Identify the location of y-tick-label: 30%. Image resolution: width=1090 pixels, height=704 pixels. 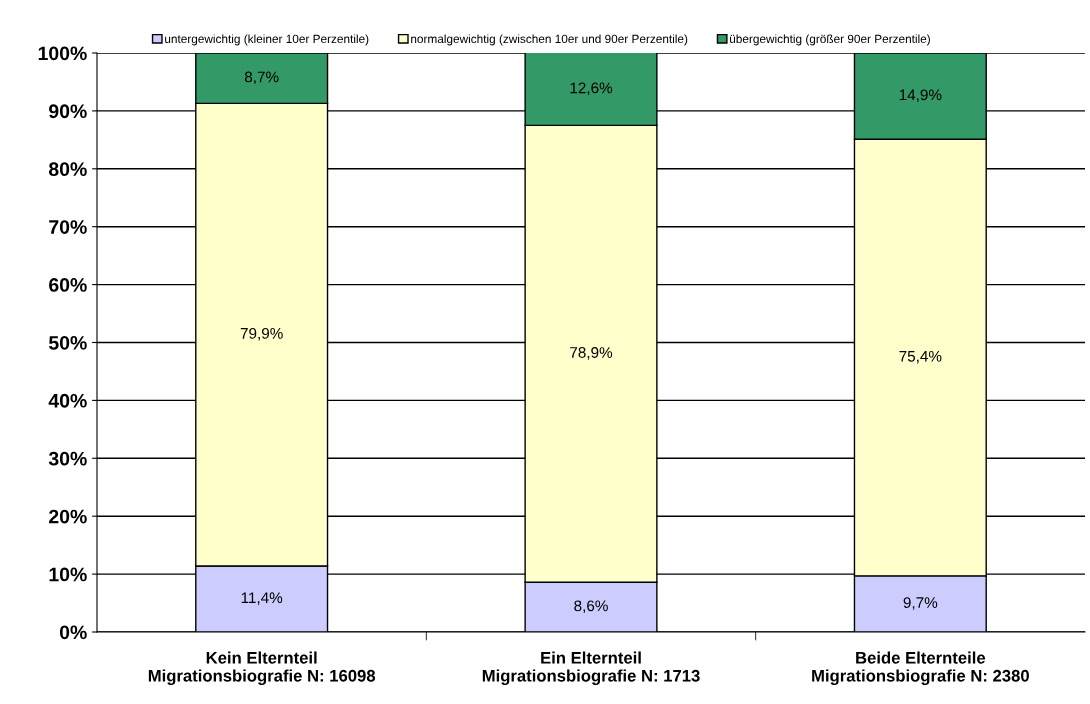
(67, 458).